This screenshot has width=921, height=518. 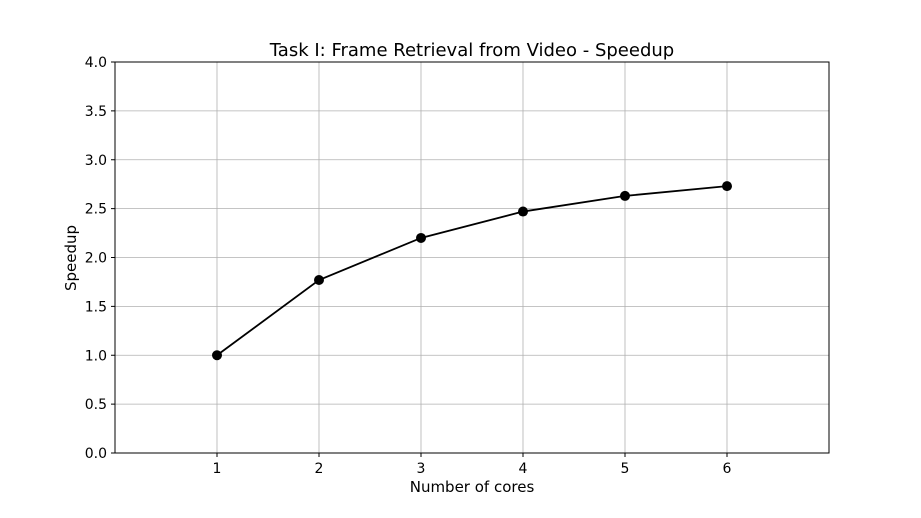 I want to click on x-axis-label: Number of cores, so click(x=472, y=487).